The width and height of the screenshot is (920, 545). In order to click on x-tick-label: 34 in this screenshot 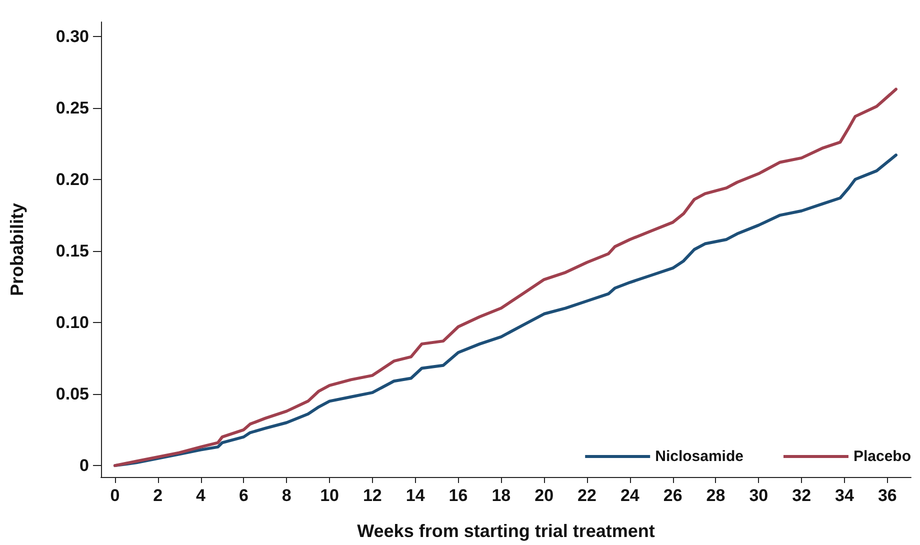, I will do `click(844, 495)`.